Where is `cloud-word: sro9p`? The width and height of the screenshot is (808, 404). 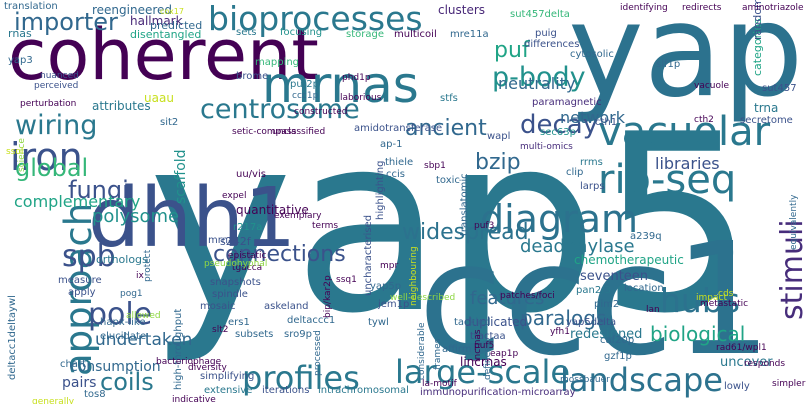
cloud-word: sro9p is located at coordinates (298, 334).